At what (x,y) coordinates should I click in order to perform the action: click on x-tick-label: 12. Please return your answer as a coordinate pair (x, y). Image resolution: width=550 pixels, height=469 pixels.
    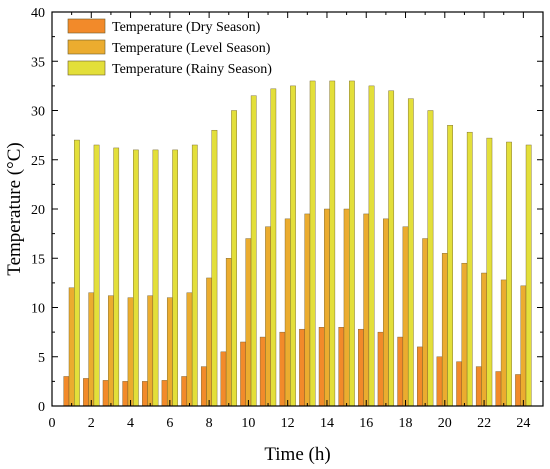
    Looking at the image, I should click on (288, 423).